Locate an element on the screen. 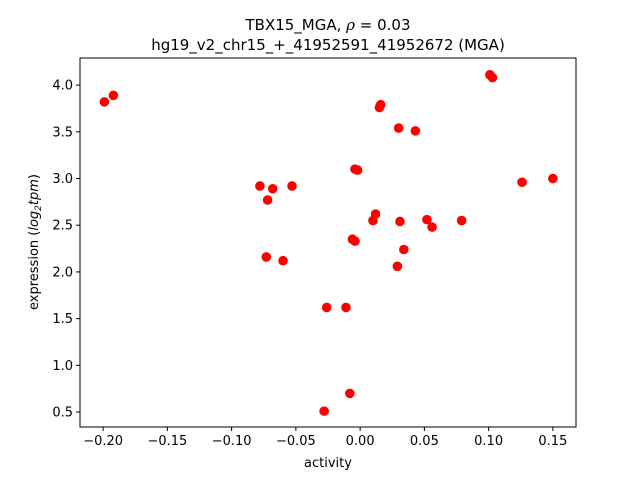 The image size is (640, 480). x-axis: −0.20 −0.15 −0.10 −0.05 0.00 0.05 0.10 0.15 is located at coordinates (325, 438).